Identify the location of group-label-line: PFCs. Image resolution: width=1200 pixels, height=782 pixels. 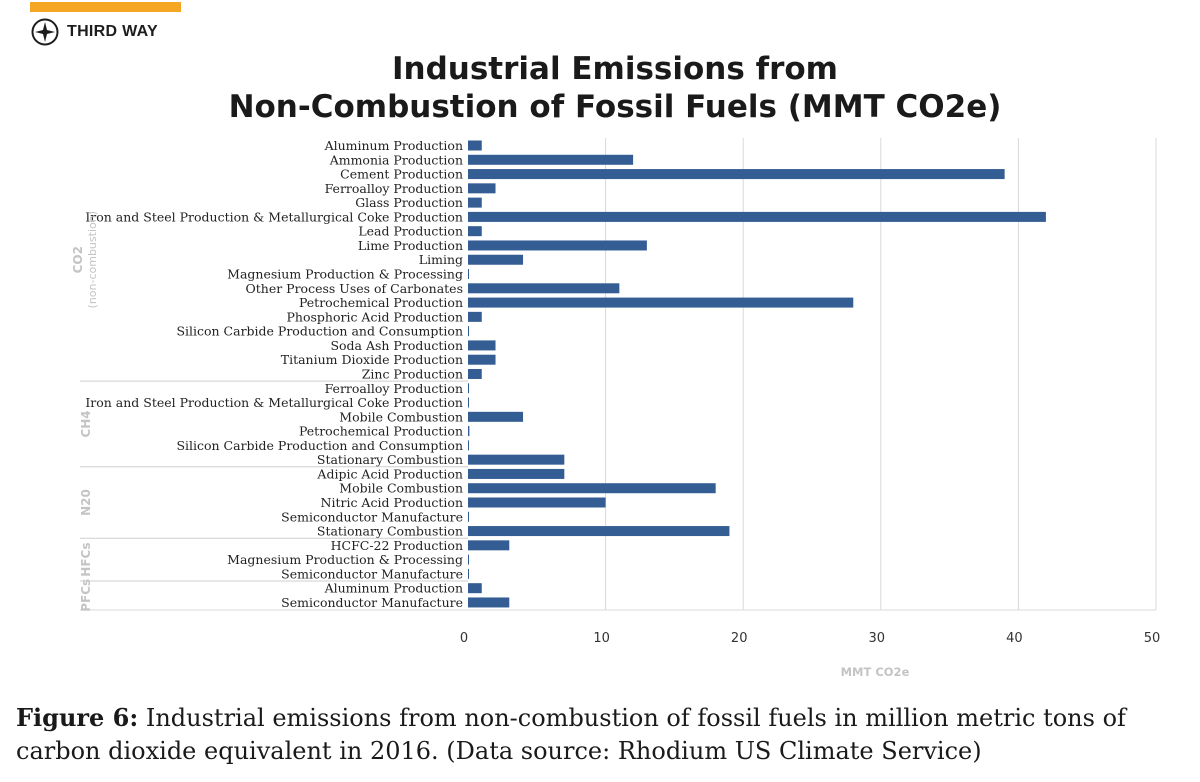
(86, 595).